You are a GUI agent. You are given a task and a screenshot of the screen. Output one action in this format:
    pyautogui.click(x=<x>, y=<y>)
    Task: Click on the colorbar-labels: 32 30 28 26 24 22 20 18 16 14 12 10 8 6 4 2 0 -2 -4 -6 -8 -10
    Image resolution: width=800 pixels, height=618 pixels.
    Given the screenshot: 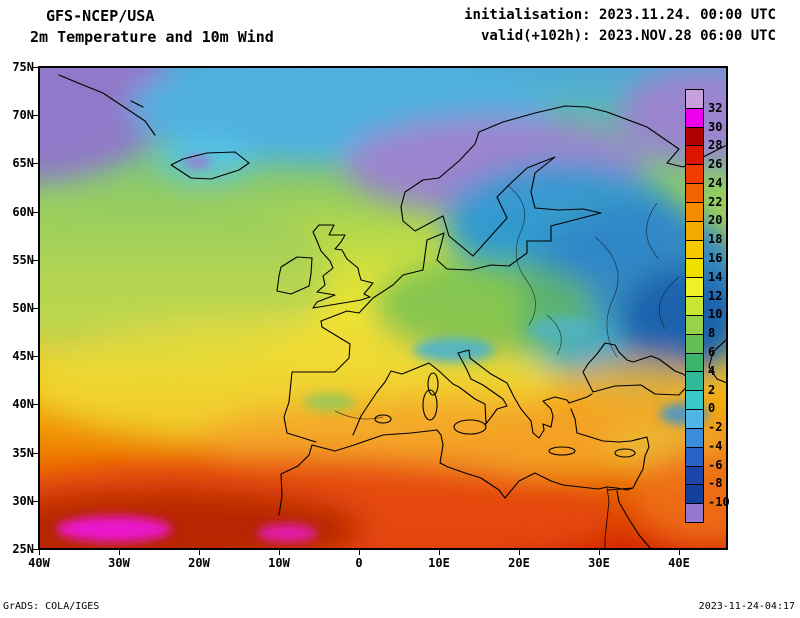 What is the action you would take?
    pyautogui.click(x=725, y=305)
    